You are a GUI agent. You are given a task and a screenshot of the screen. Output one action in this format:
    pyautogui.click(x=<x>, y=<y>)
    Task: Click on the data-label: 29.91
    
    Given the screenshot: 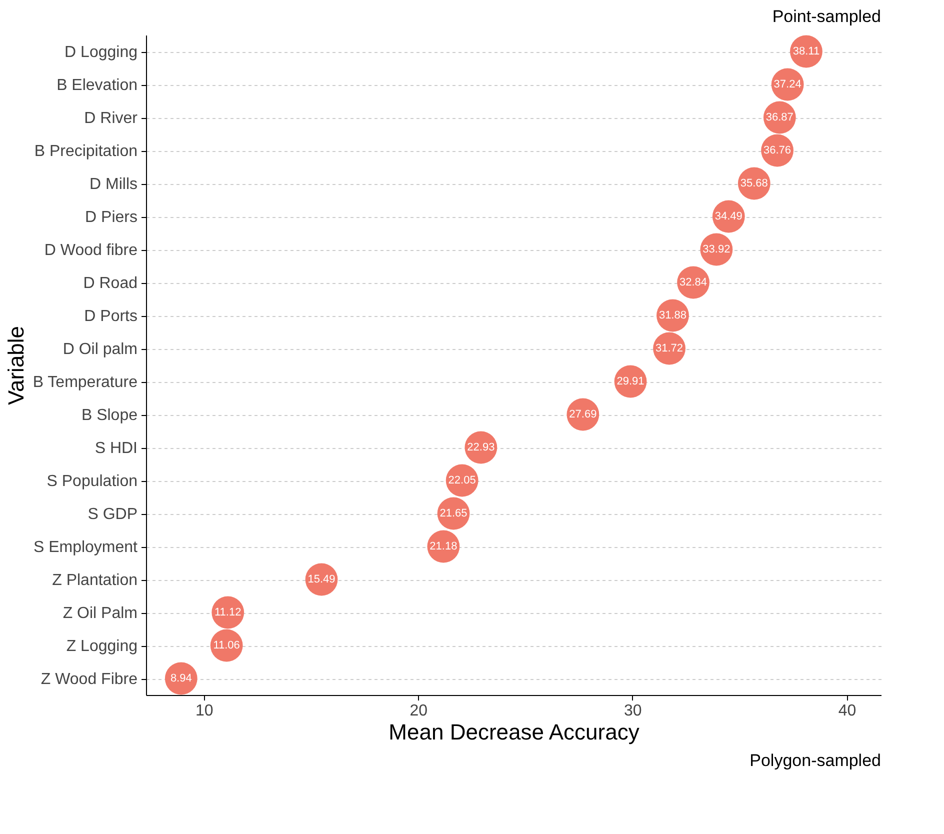 What is the action you would take?
    pyautogui.click(x=630, y=382)
    